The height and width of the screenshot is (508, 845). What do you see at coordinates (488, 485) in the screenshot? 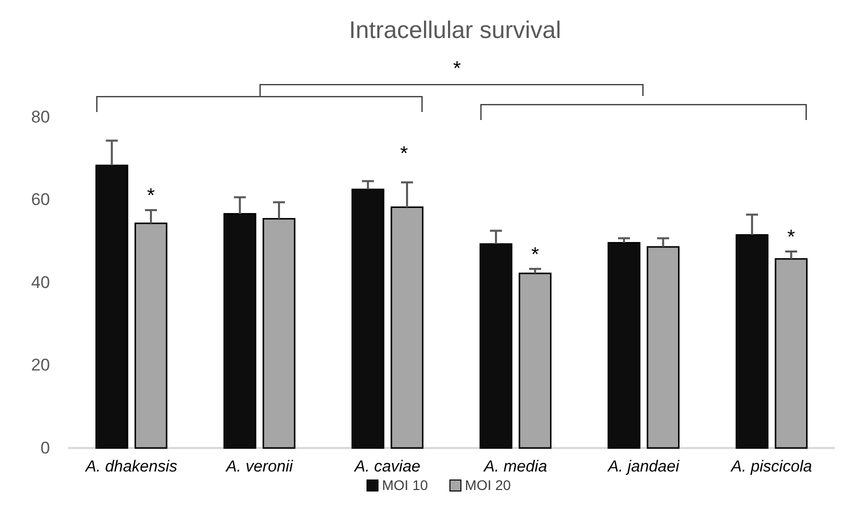
I see `legend-label: MOI 20` at bounding box center [488, 485].